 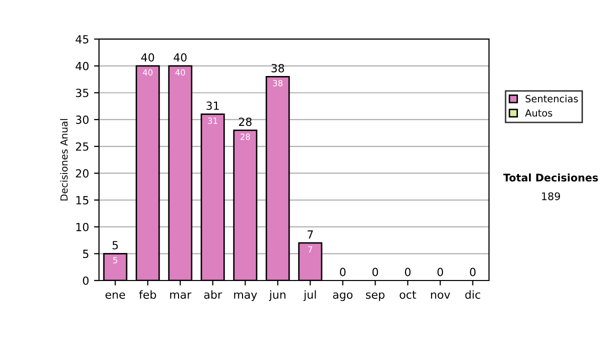 What do you see at coordinates (82, 173) in the screenshot?
I see `y-tick-label: 20` at bounding box center [82, 173].